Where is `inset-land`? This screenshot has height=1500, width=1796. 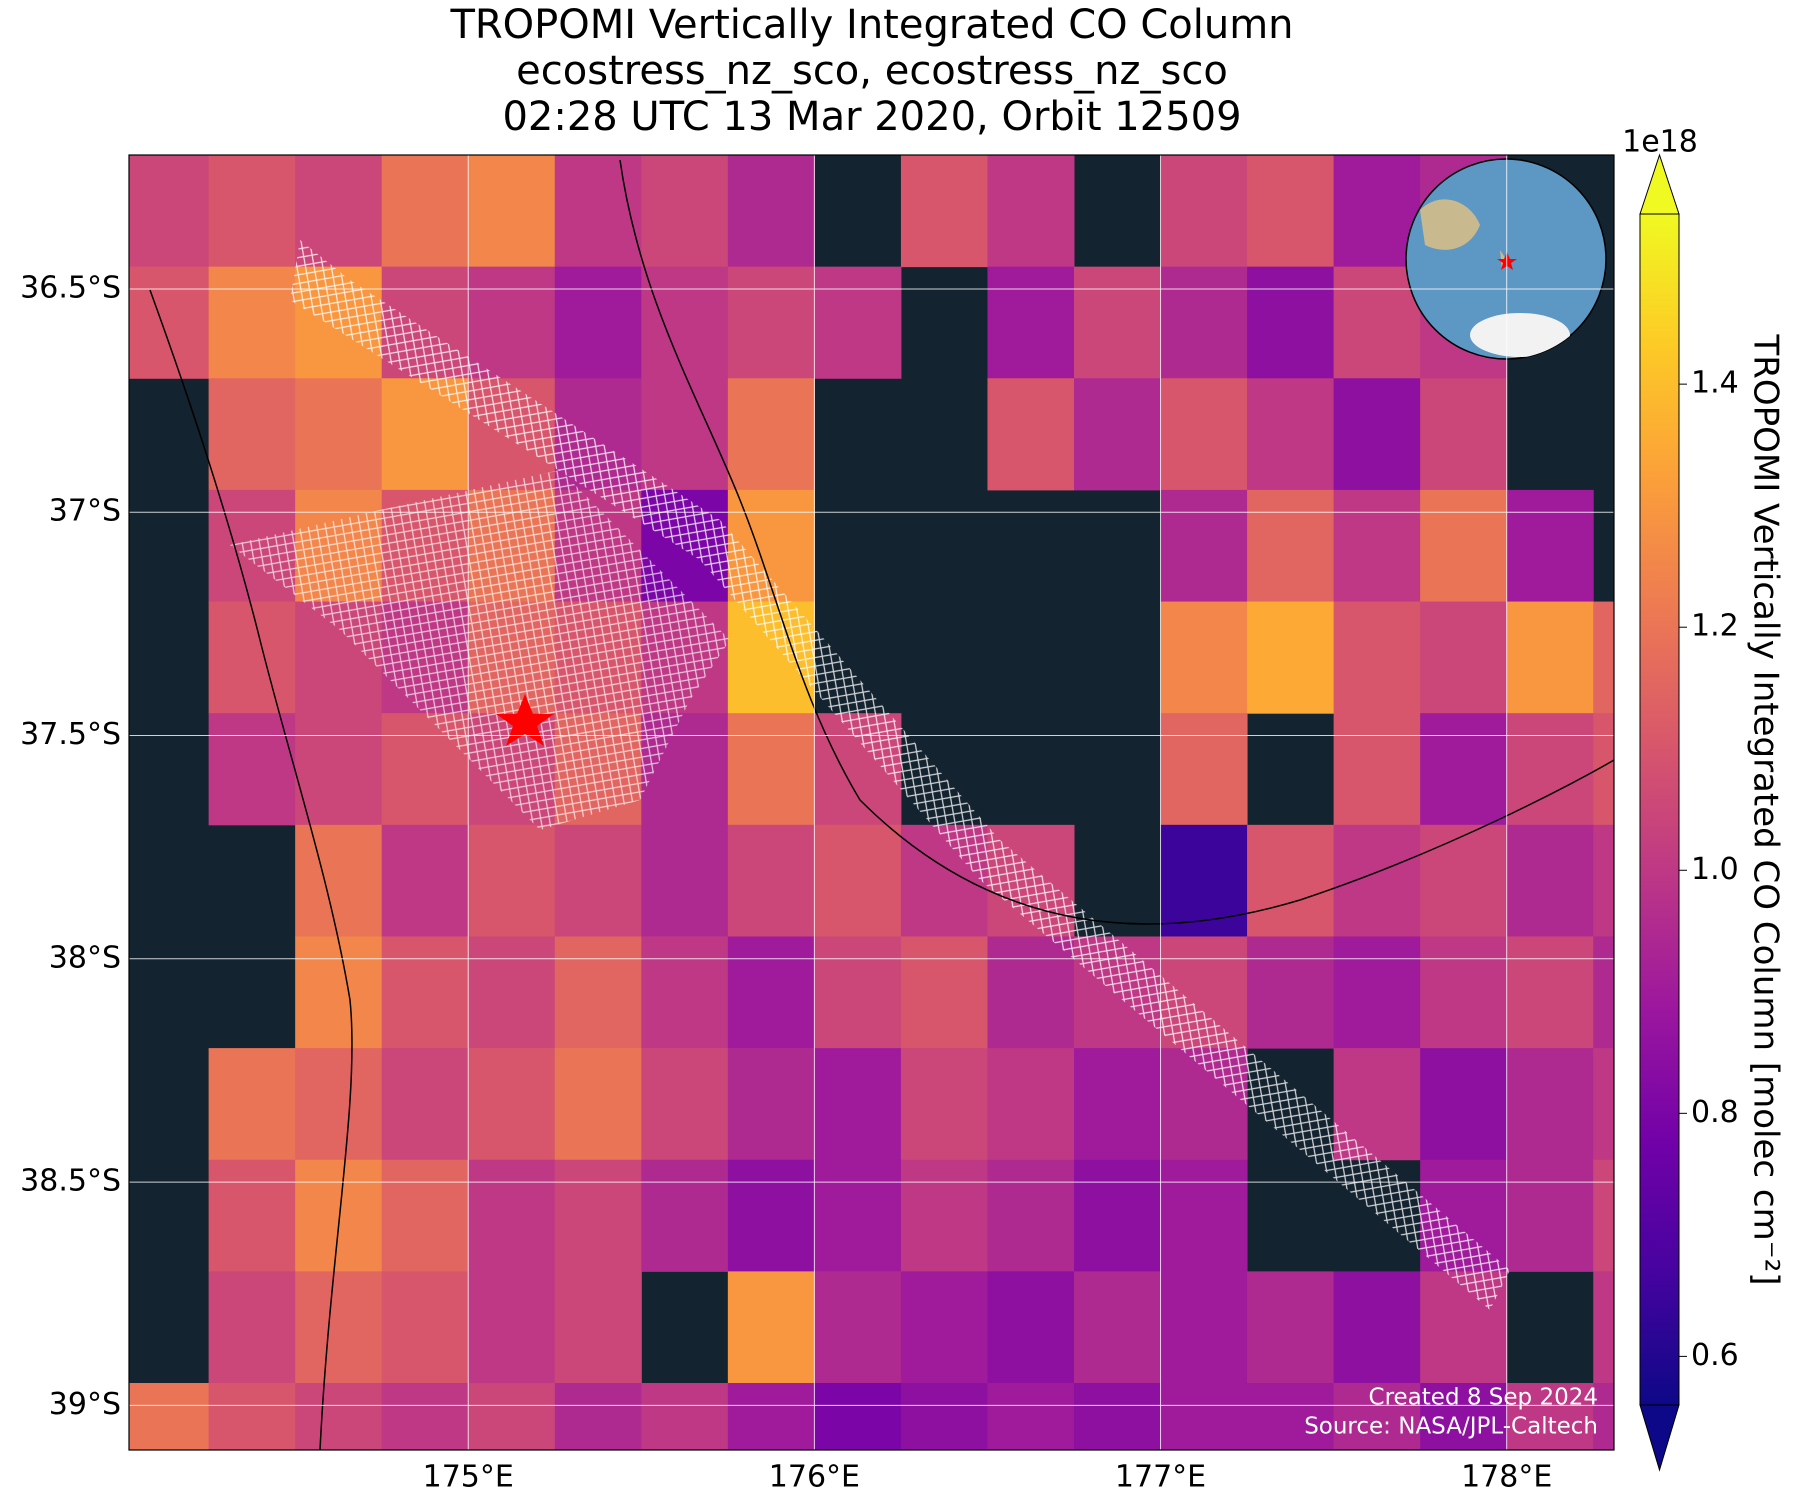
inset-land is located at coordinates (1520, 335).